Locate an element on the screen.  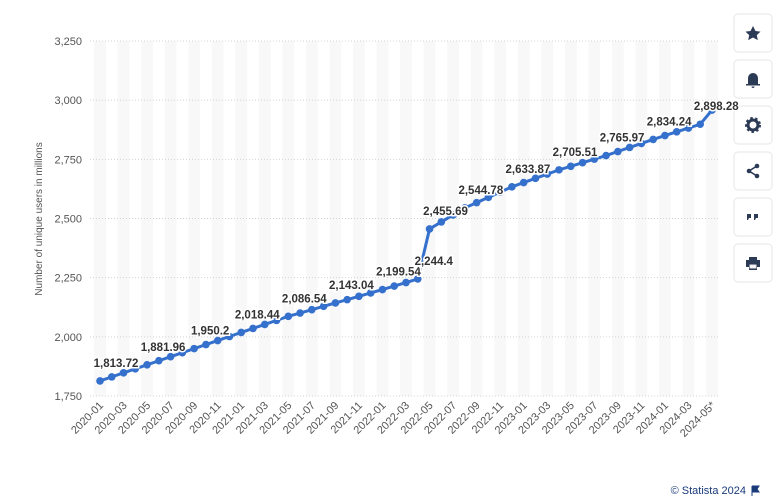
data-label: 2,633.87 is located at coordinates (528, 170).